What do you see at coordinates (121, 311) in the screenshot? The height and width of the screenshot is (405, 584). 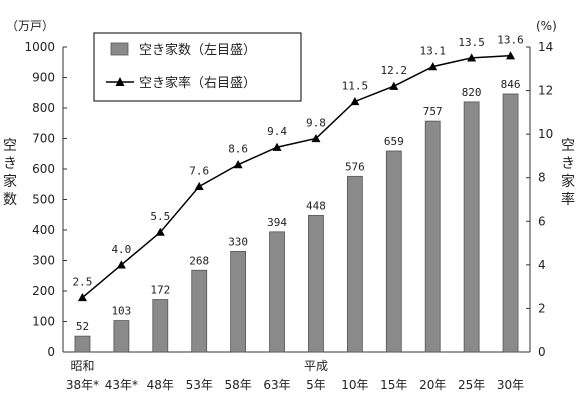 I see `bar-value-label: 103` at bounding box center [121, 311].